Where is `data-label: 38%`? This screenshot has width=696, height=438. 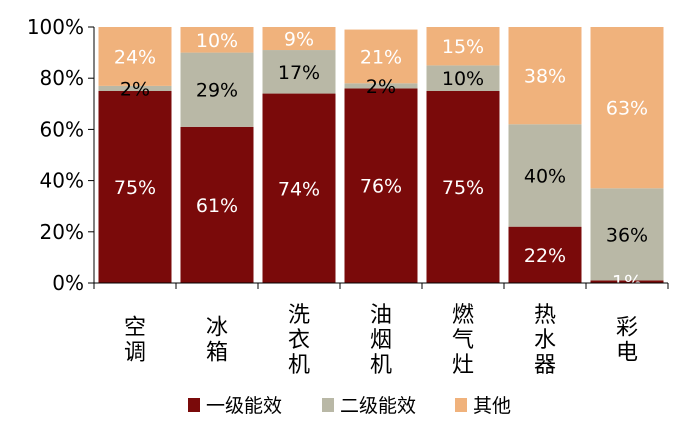 data-label: 38% is located at coordinates (545, 77).